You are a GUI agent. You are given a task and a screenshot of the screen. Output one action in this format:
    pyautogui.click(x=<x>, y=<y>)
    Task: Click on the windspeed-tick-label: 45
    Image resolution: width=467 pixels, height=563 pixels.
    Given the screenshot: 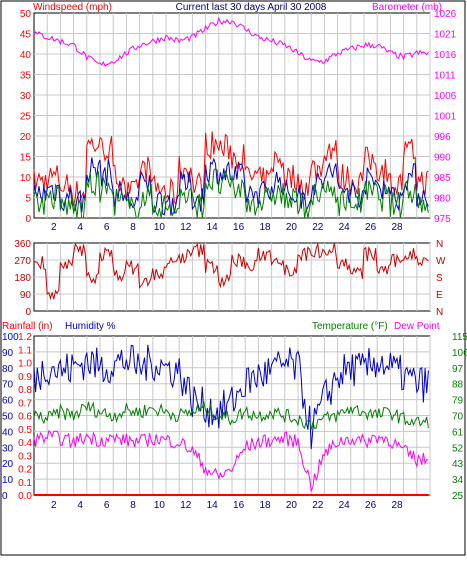 What is the action you would take?
    pyautogui.click(x=26, y=35)
    